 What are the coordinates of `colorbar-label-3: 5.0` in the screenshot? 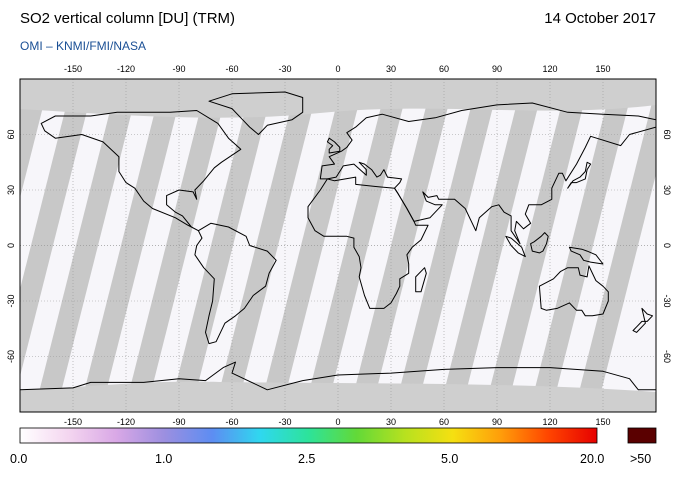 It's located at (450, 459).